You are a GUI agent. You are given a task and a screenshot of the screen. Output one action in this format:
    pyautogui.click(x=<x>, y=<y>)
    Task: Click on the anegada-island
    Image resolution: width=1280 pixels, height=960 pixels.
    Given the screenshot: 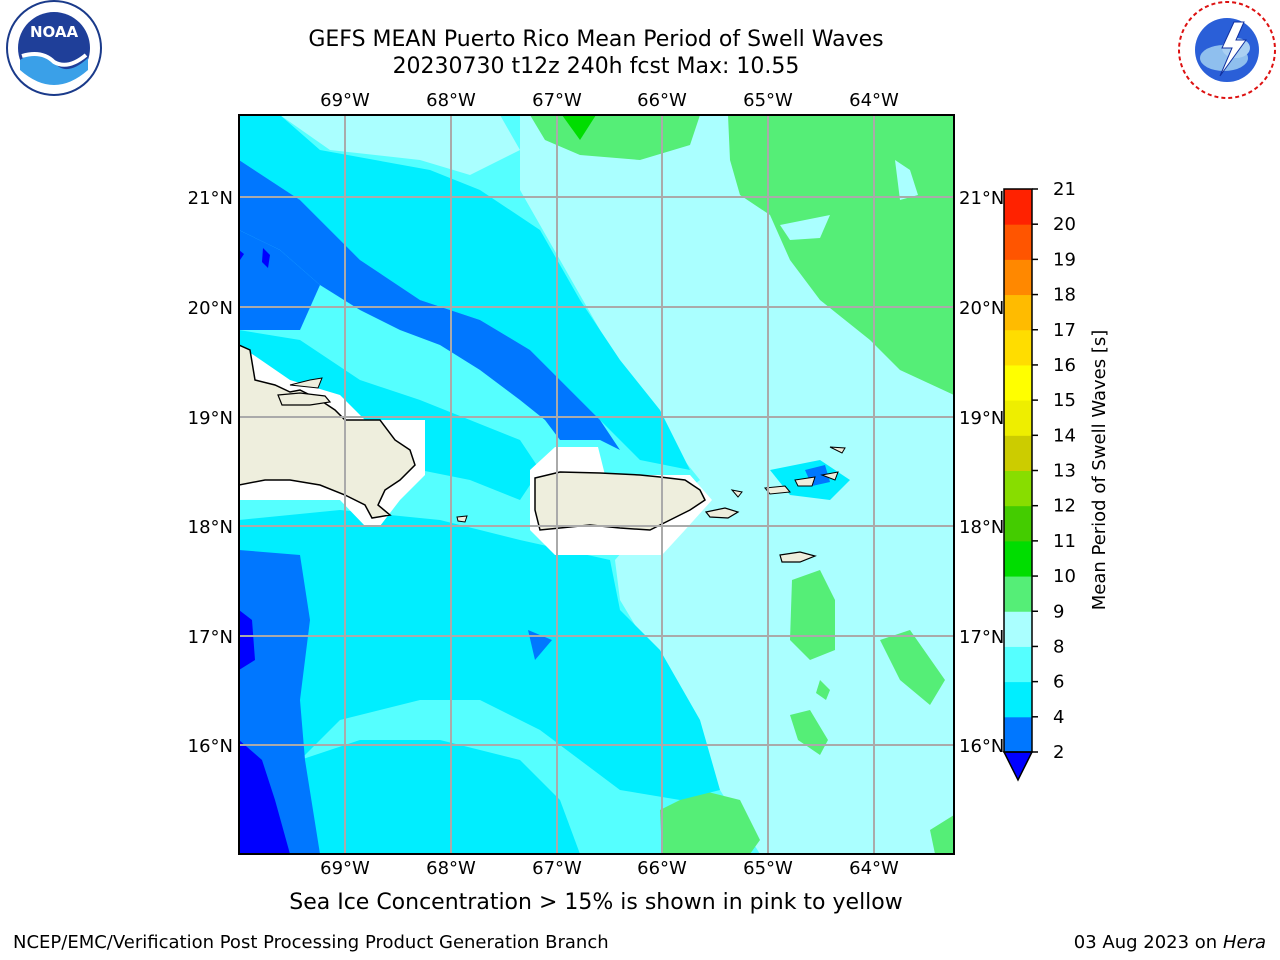 What is the action you would take?
    pyautogui.click(x=837, y=450)
    